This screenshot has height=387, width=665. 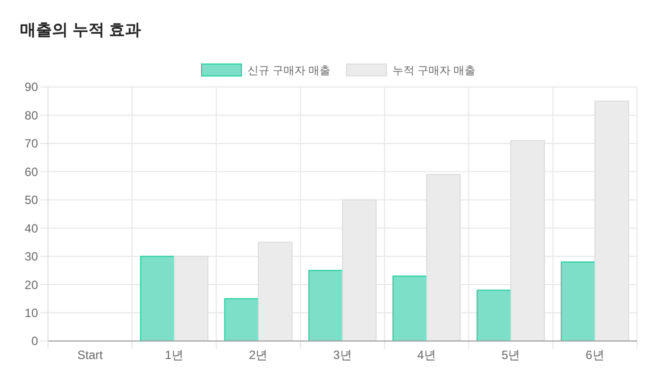 What do you see at coordinates (258, 355) in the screenshot?
I see `x-tick-label: 2년` at bounding box center [258, 355].